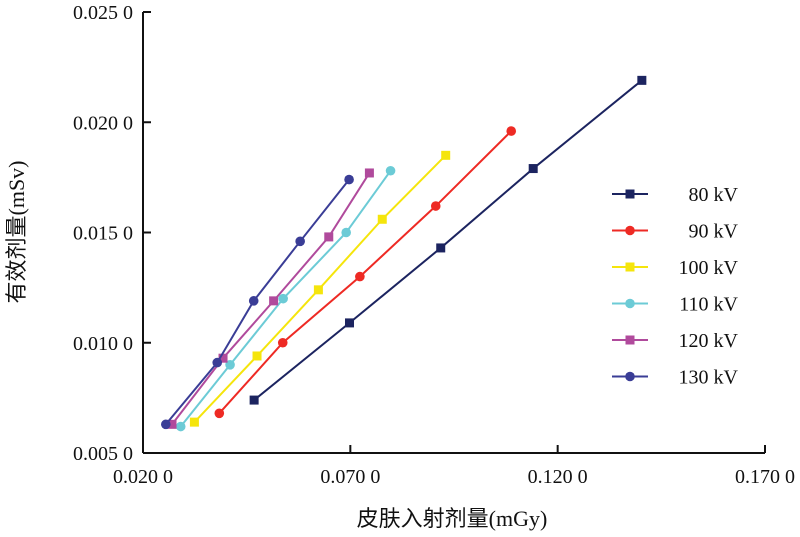 The image size is (800, 537). What do you see at coordinates (675, 305) in the screenshot?
I see `legend-item: 110 kV` at bounding box center [675, 305].